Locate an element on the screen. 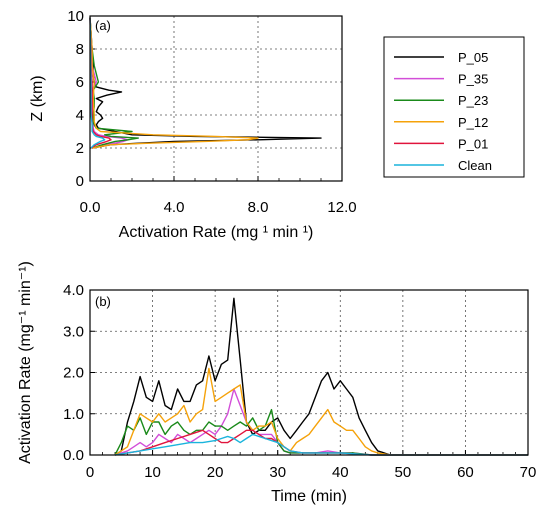 The image size is (550, 531). panel-b-xtick-label: 60 is located at coordinates (465, 472).